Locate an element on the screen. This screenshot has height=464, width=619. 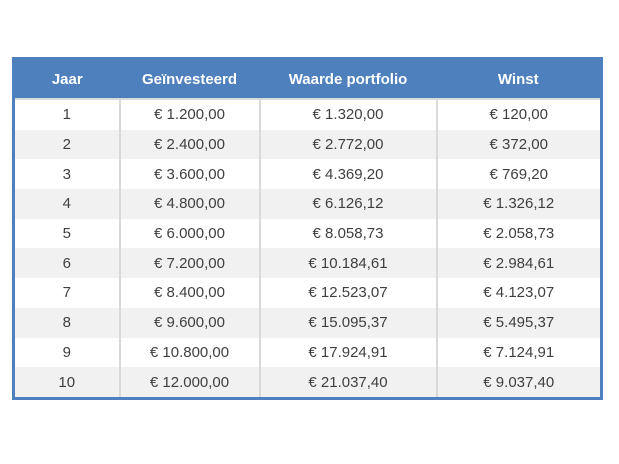
cell-geinvesteerd: € 9.600,00 is located at coordinates (189, 322).